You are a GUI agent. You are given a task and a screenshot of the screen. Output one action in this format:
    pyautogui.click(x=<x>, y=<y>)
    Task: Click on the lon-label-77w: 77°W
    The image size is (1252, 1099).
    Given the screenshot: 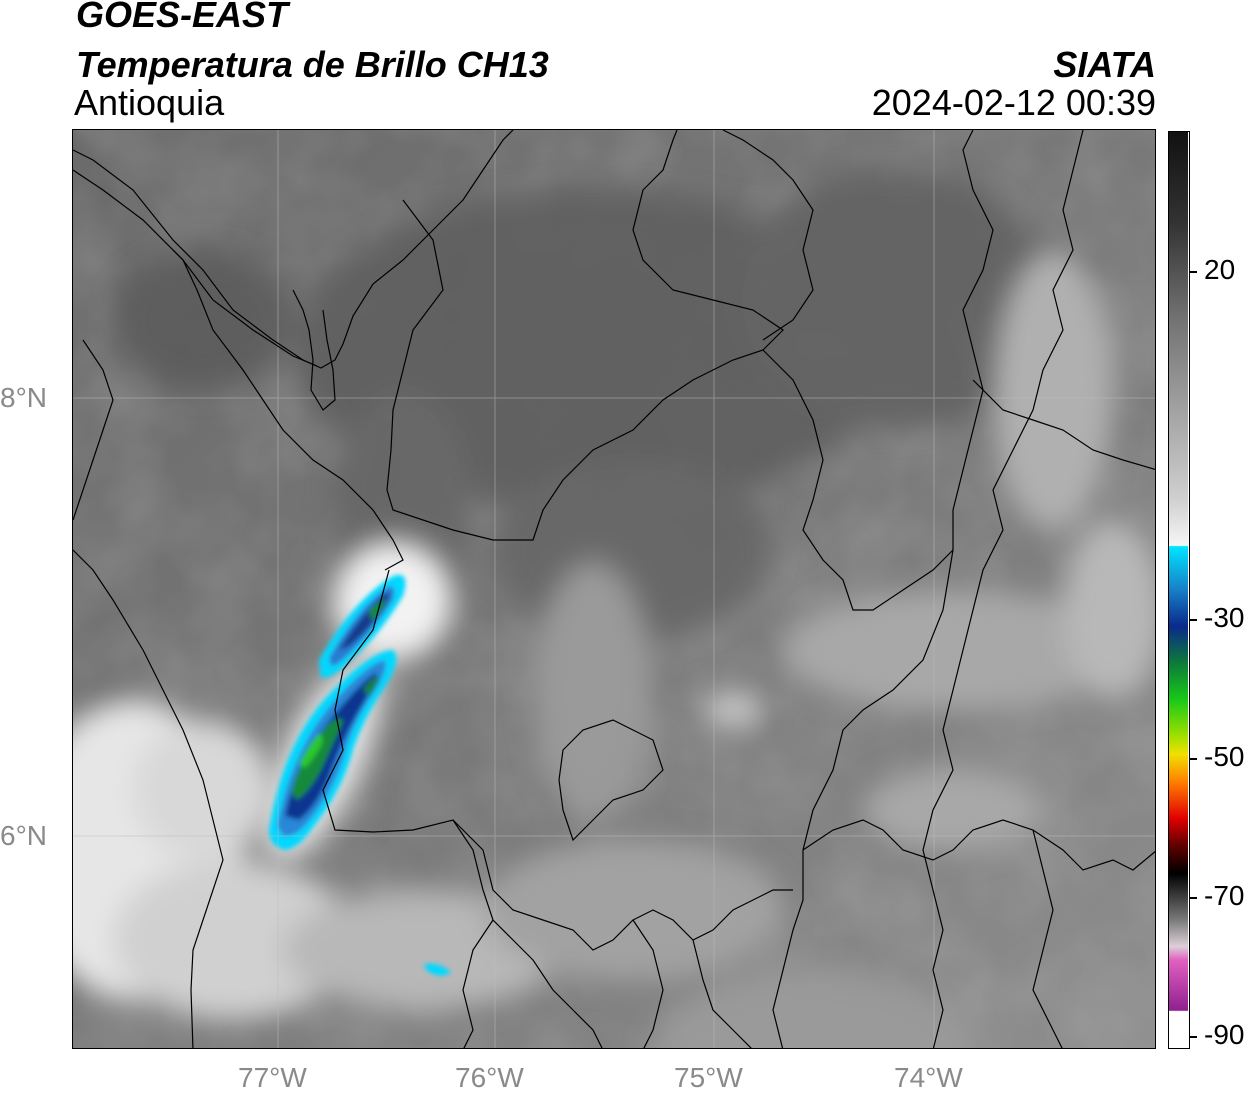 What is the action you would take?
    pyautogui.click(x=272, y=1077)
    